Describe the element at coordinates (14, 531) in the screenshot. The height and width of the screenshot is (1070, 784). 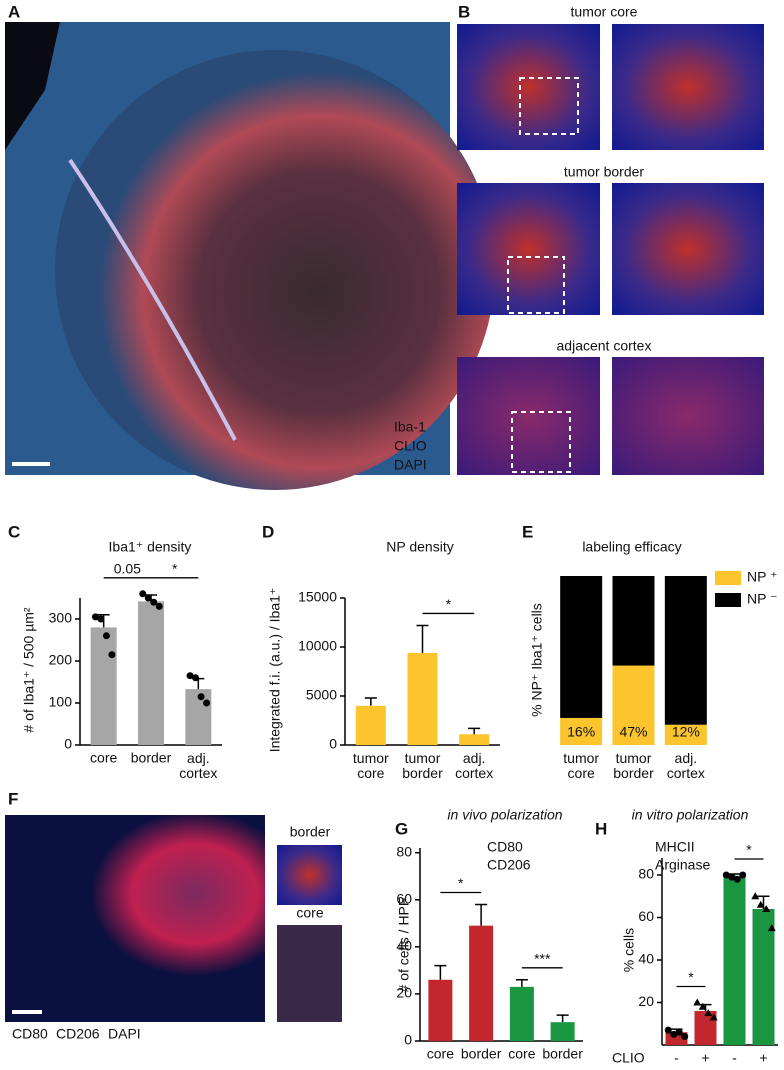
I see `panel-label: C` at that location.